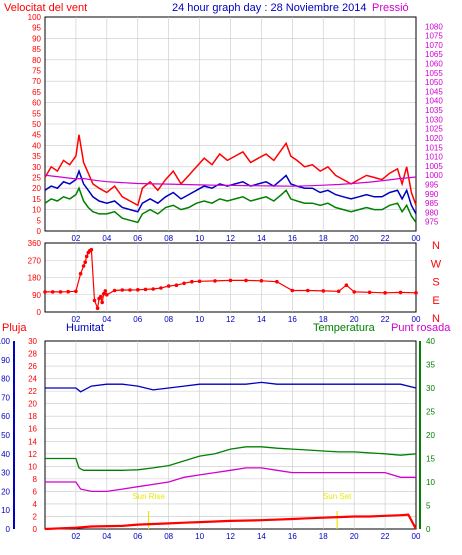 The image size is (462, 555). I want to click on wind-y-tick-label: 95, so click(36, 28).